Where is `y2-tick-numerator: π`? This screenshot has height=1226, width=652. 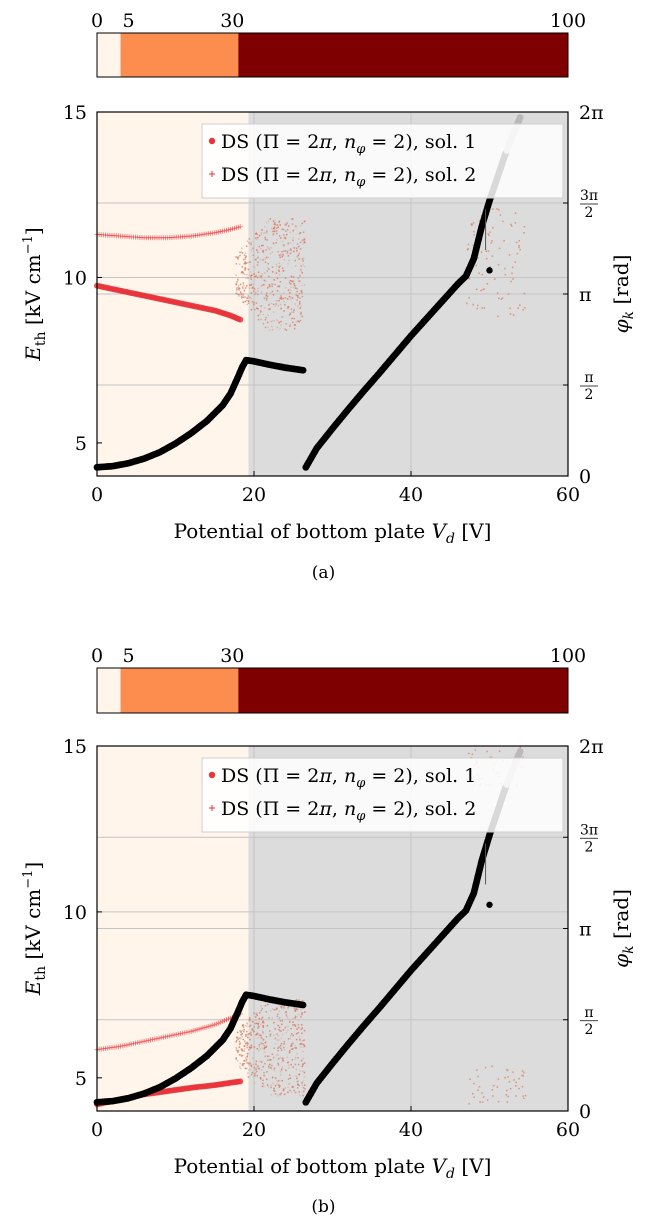 y2-tick-numerator: π is located at coordinates (588, 1013).